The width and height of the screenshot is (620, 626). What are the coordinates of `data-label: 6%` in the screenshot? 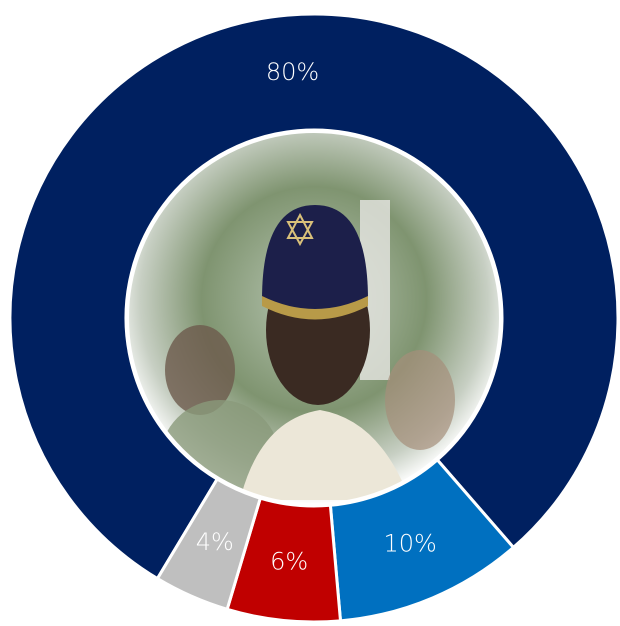 It's located at (289, 562).